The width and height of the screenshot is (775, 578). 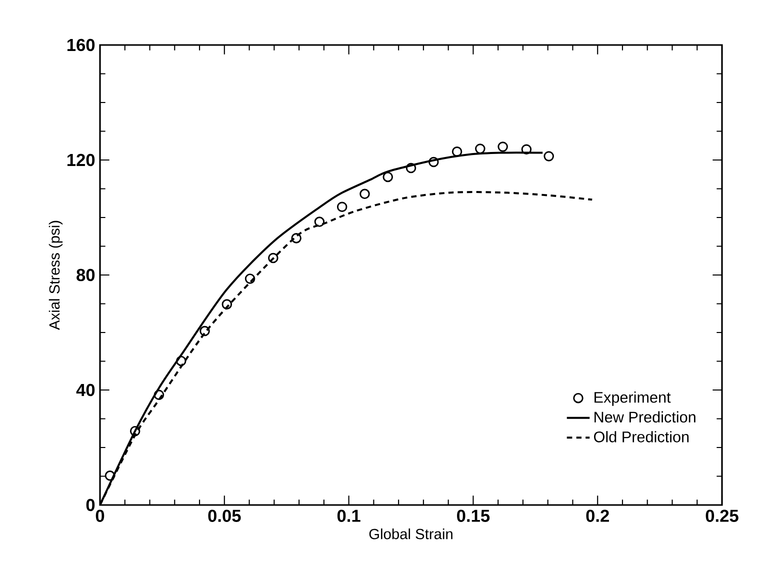 I want to click on x-tick-label: 0, so click(x=100, y=516).